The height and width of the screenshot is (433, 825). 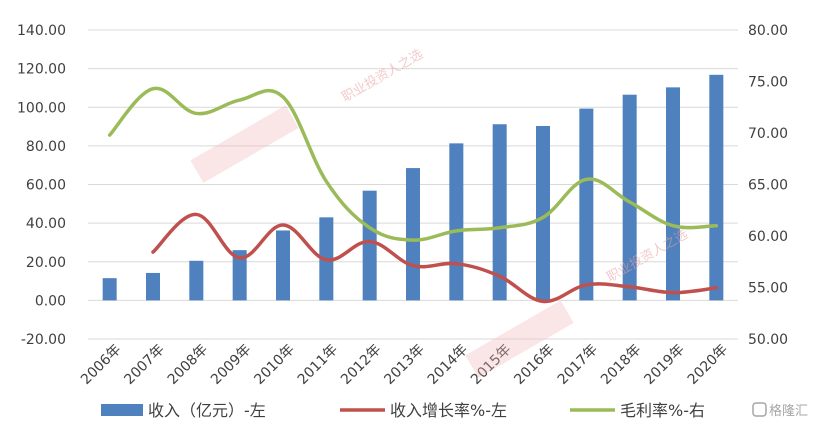 What do you see at coordinates (122, 410) in the screenshot?
I see `legend-swatch-revenue` at bounding box center [122, 410].